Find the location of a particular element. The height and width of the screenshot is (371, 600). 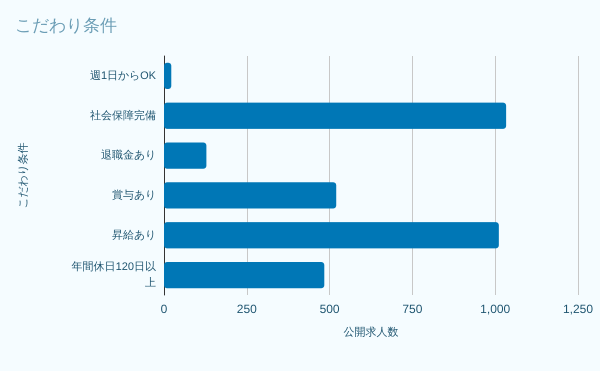

x-tick-label: 750 is located at coordinates (412, 309).